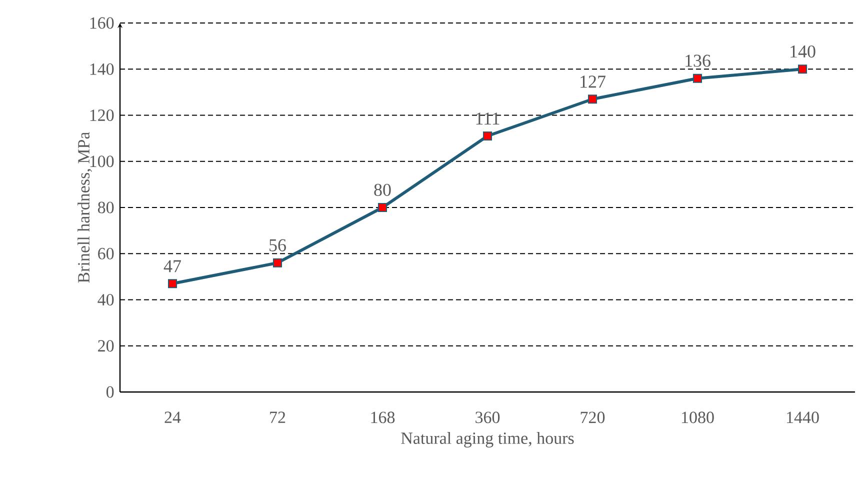 The image size is (861, 479). I want to click on data-label: 47, so click(172, 266).